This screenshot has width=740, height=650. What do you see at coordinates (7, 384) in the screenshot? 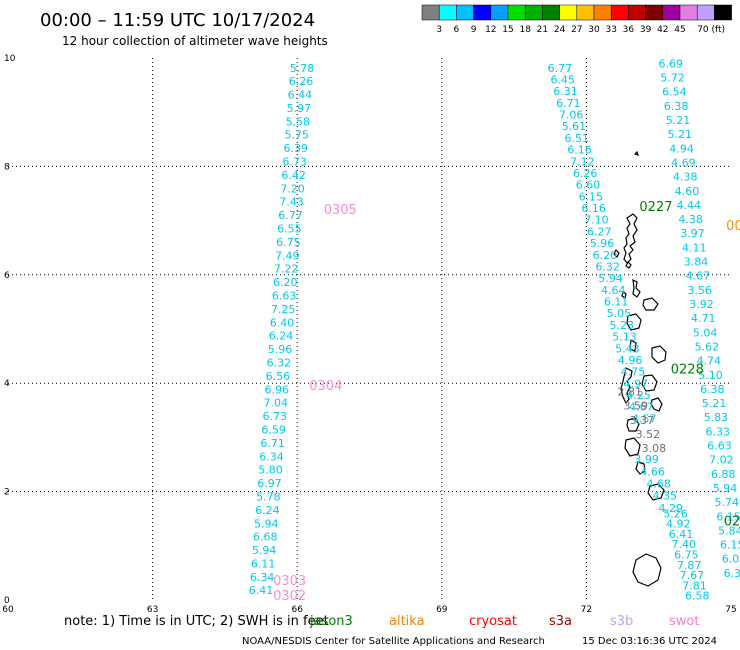
I see `y-tick-label: 4` at bounding box center [7, 384].